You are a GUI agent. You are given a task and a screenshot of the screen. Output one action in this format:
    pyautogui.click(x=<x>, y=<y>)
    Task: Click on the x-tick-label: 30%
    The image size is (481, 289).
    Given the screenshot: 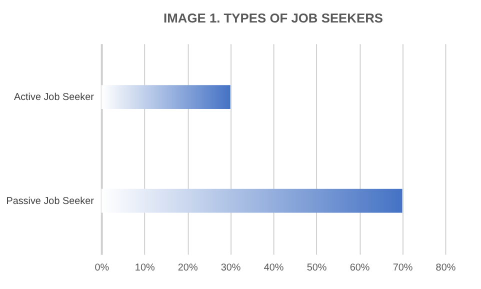 What is the action you would take?
    pyautogui.click(x=230, y=268)
    